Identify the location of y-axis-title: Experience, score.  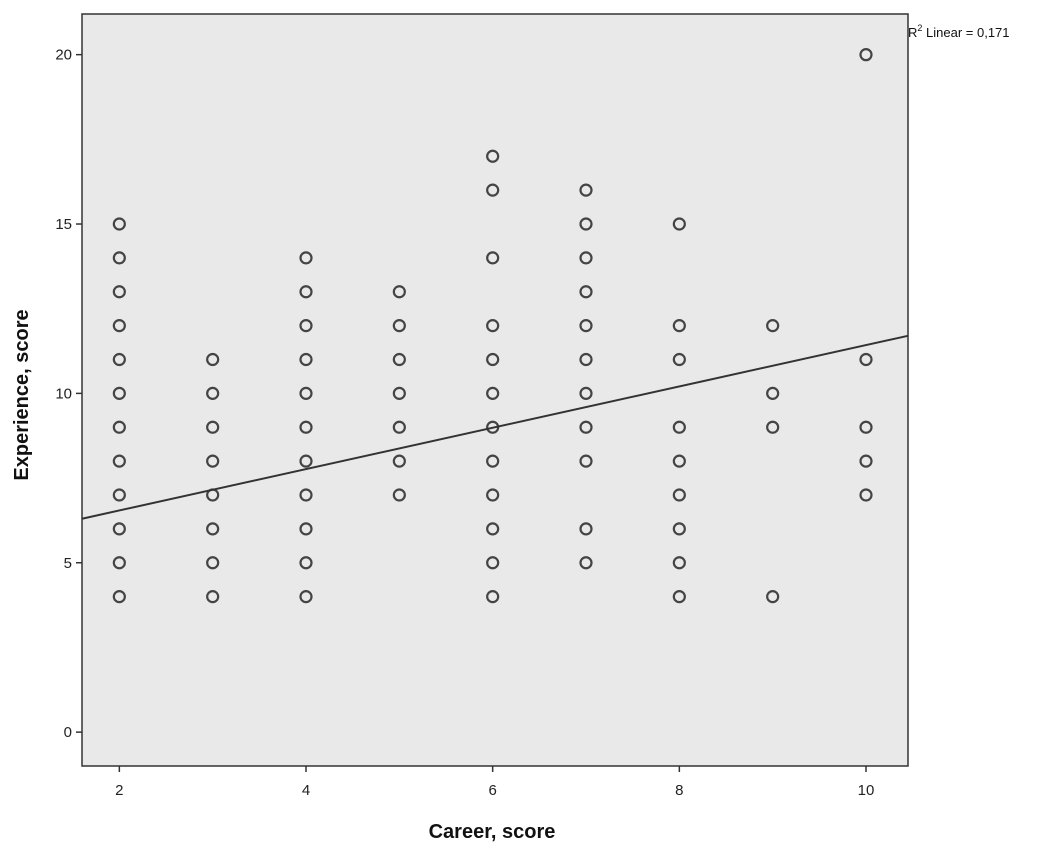
(22, 394).